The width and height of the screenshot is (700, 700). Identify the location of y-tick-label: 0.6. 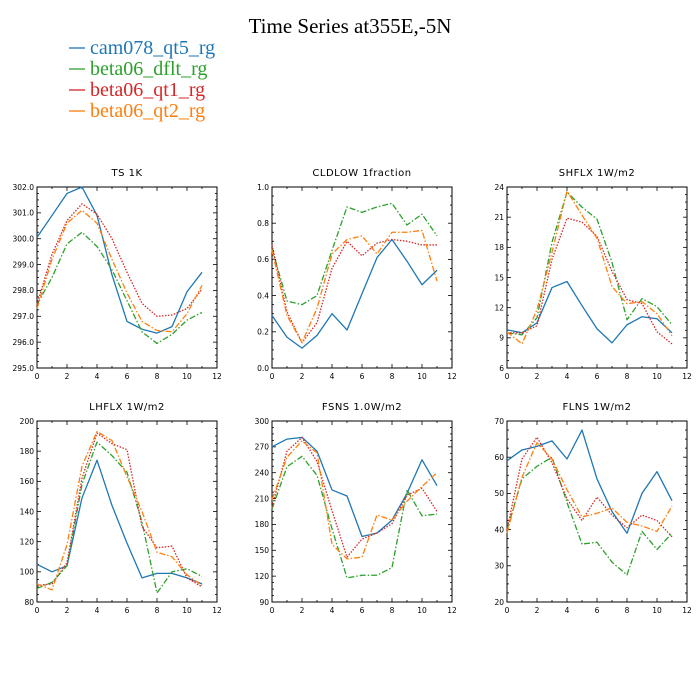
(263, 259).